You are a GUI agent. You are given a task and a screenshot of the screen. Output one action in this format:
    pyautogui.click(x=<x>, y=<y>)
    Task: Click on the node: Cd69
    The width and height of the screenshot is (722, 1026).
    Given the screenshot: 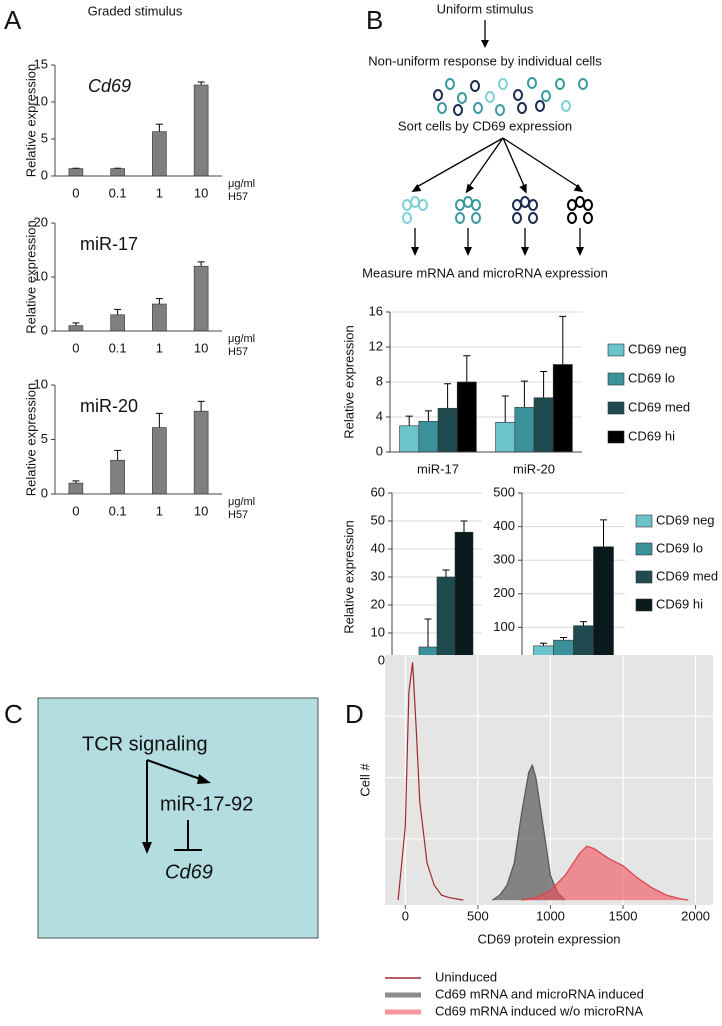 What is the action you would take?
    pyautogui.click(x=189, y=872)
    